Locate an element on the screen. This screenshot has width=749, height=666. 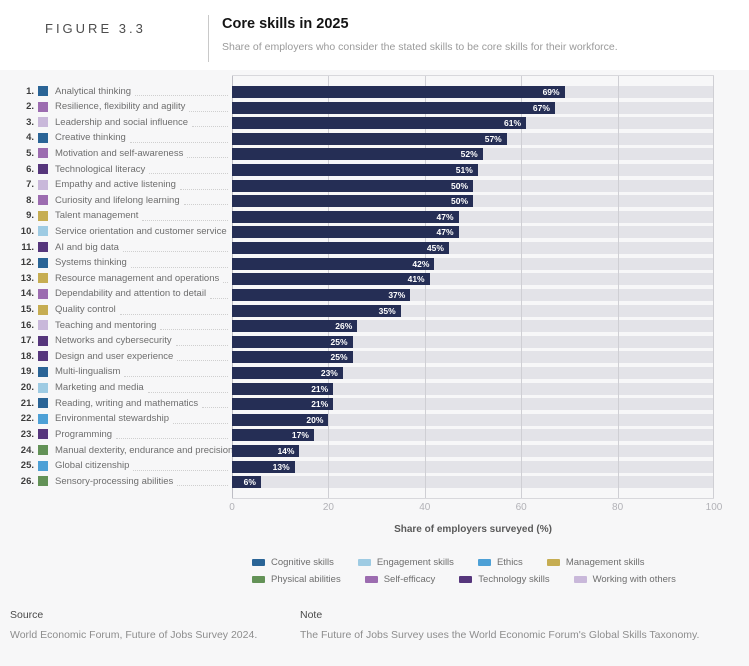
skill-name: Global citizenship is located at coordinates (92, 466).